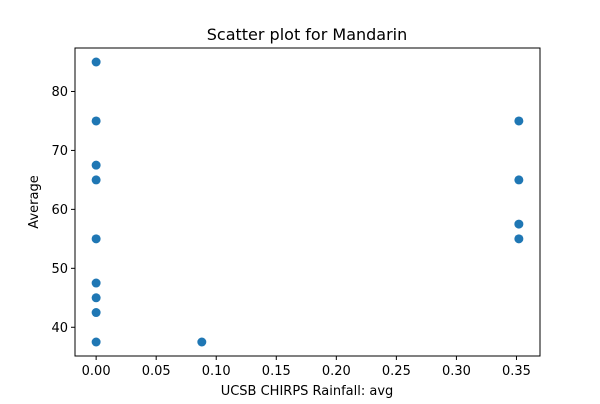 Image resolution: width=600 pixels, height=404 pixels. What do you see at coordinates (216, 371) in the screenshot?
I see `x-tick-label: 0.10` at bounding box center [216, 371].